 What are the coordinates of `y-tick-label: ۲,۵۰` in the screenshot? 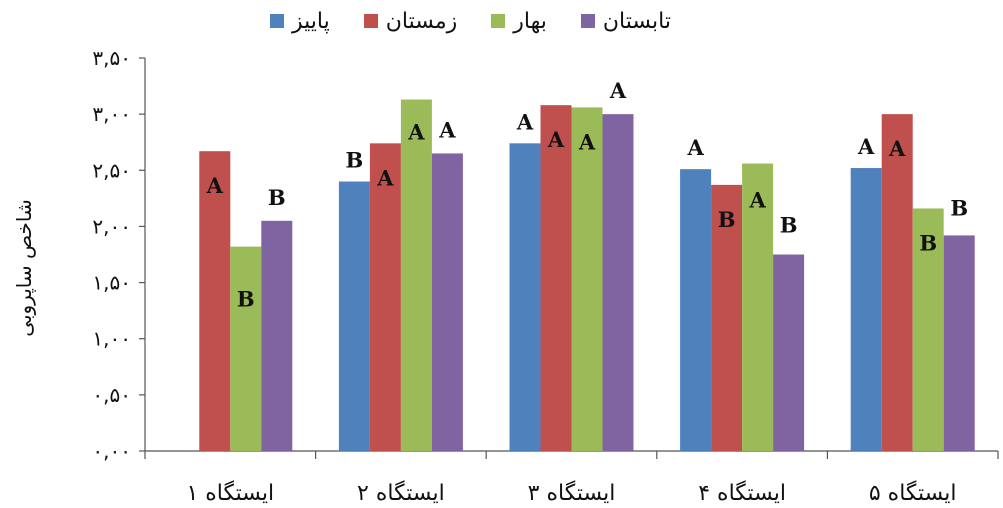 It's located at (111, 170).